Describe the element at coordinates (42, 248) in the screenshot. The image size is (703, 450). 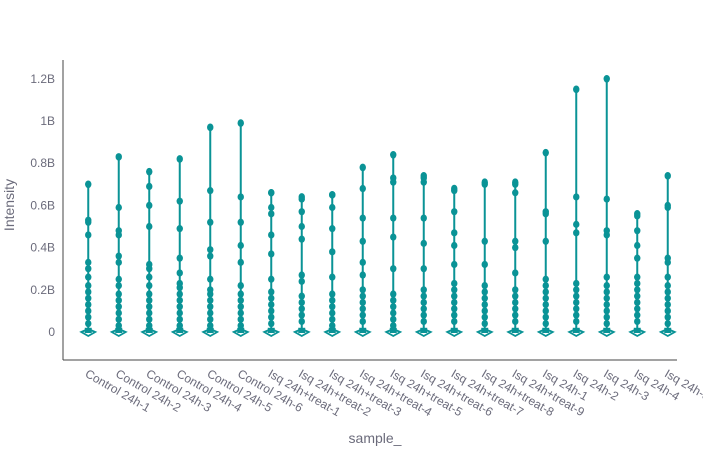
I see `y-tick-label: 0.4B` at that location.